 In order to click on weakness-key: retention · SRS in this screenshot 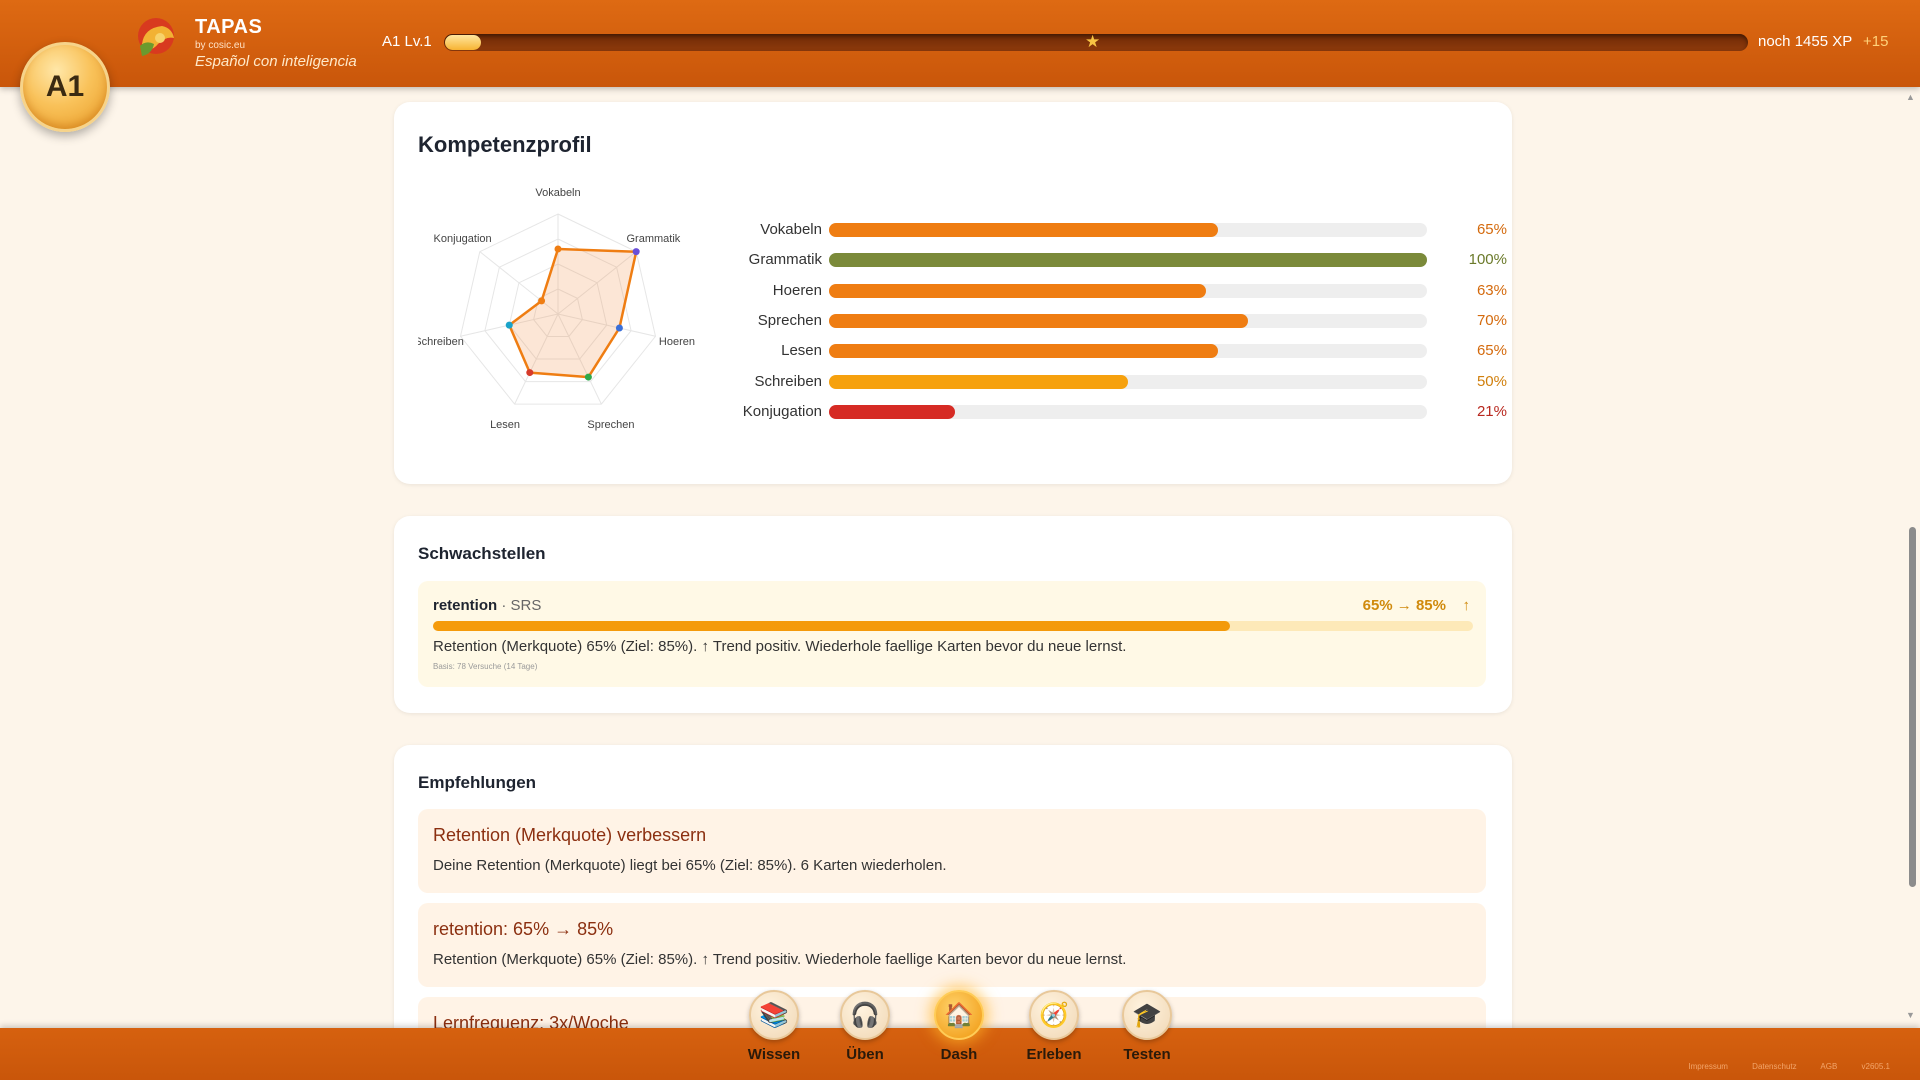, I will do `click(487, 605)`.